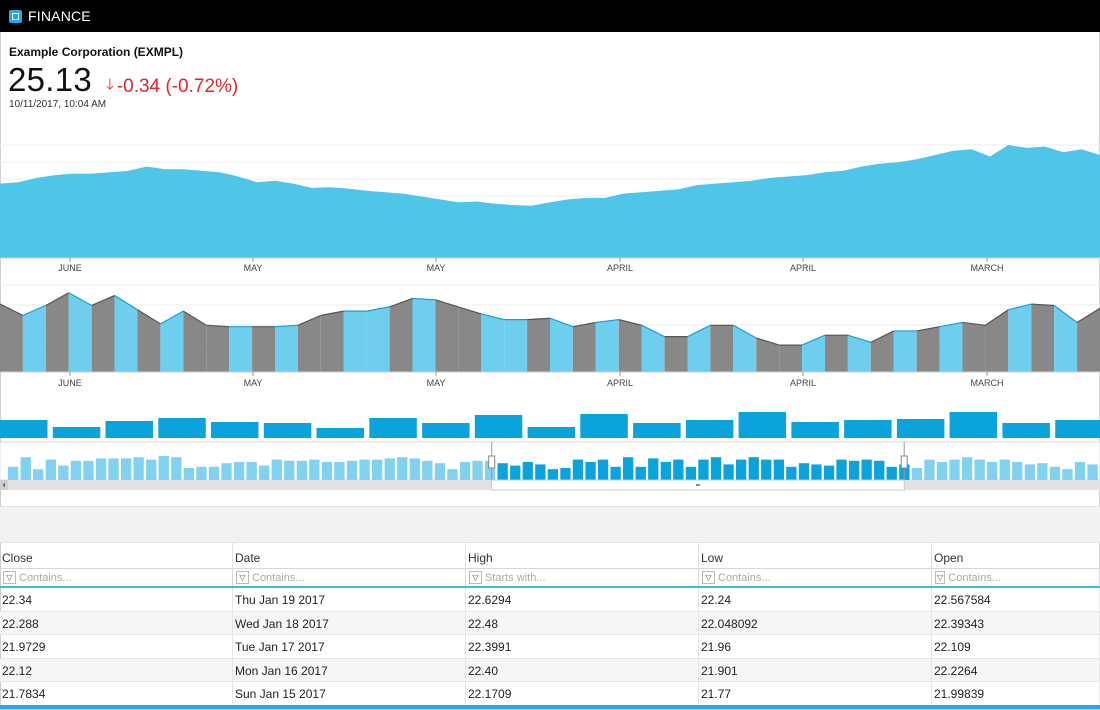 This screenshot has height=710, width=1100. I want to click on cell-date: Wed Jan 18 2017, so click(349, 622).